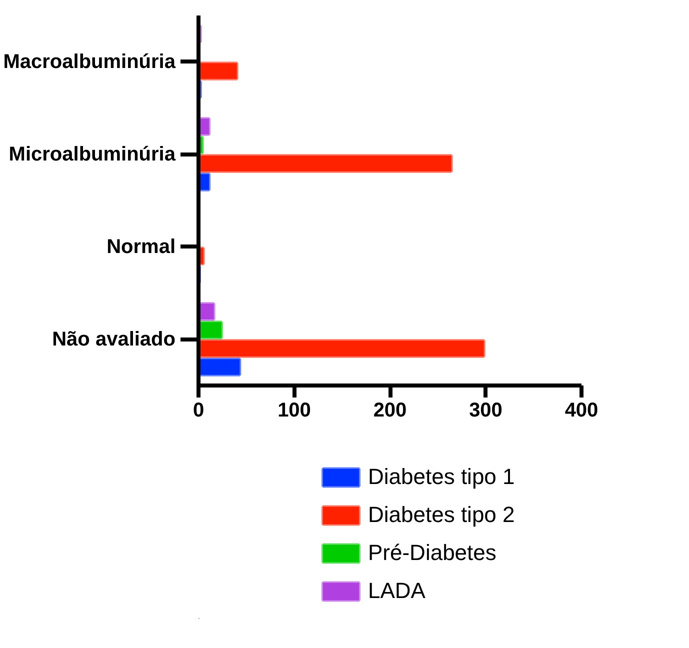 This screenshot has height=648, width=689. What do you see at coordinates (198, 411) in the screenshot?
I see `x-tick-label: 0` at bounding box center [198, 411].